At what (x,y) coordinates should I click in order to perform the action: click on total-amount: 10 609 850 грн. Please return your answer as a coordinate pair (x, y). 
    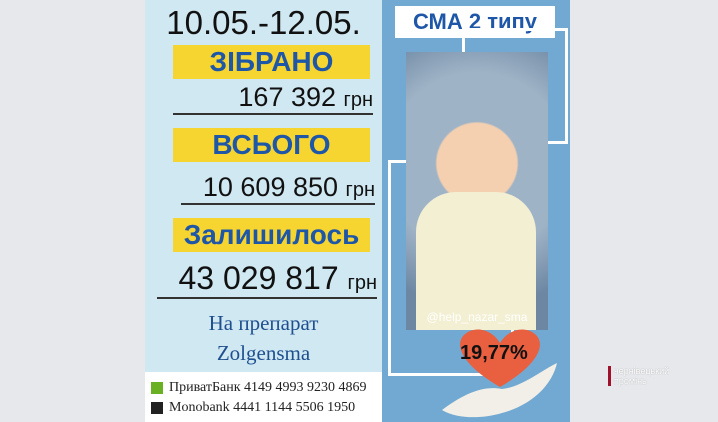
    Looking at the image, I should click on (278, 188).